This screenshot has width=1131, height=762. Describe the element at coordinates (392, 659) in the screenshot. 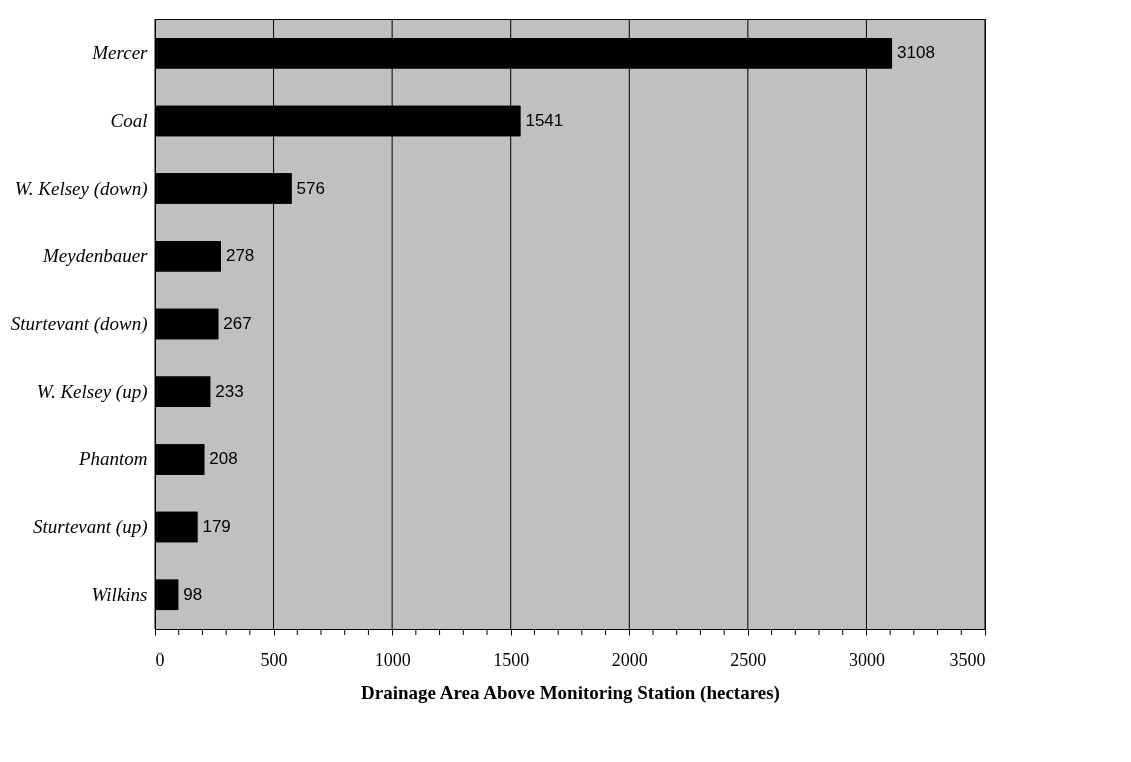

I see `x-tick-label: 1000` at that location.